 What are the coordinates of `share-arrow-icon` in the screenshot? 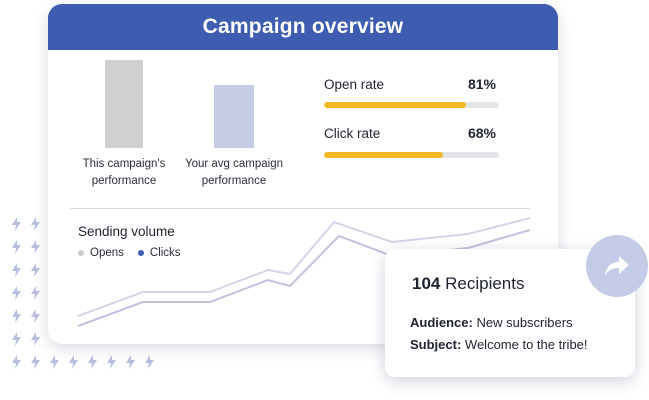 It's located at (617, 266).